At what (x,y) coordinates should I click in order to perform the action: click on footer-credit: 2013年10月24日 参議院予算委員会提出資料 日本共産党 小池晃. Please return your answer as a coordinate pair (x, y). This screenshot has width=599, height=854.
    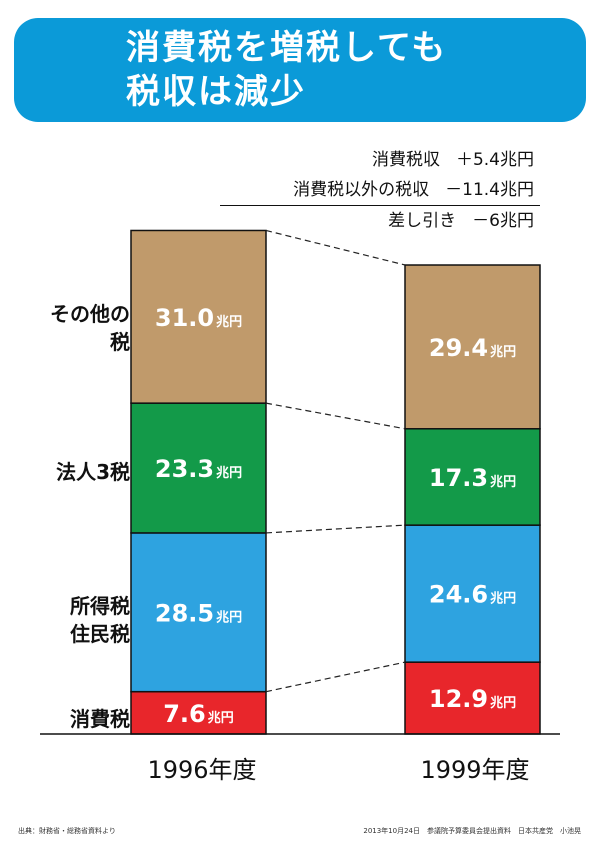
    Looking at the image, I should click on (472, 831).